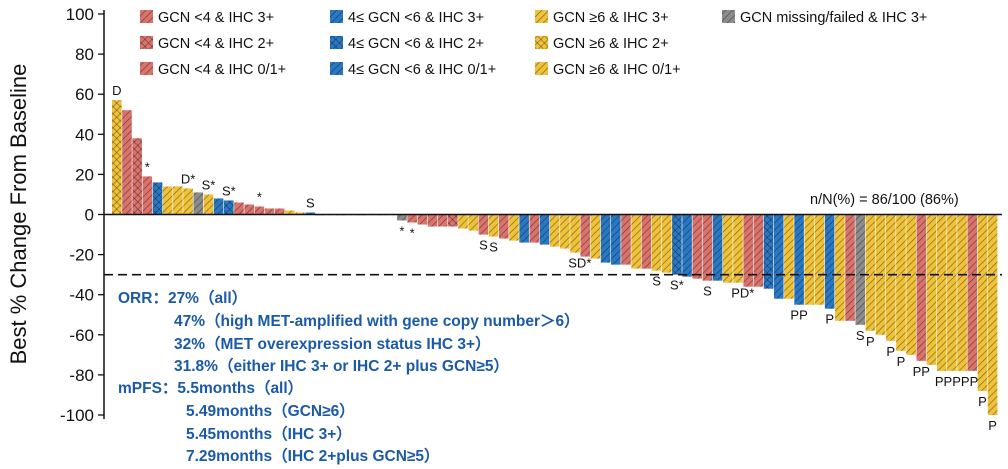 This screenshot has height=469, width=1008. Describe the element at coordinates (313, 456) in the screenshot. I see `note-mpfs-ihc2-gcn5: 7.29months（IHC 2+plus GCN≥5）` at that location.